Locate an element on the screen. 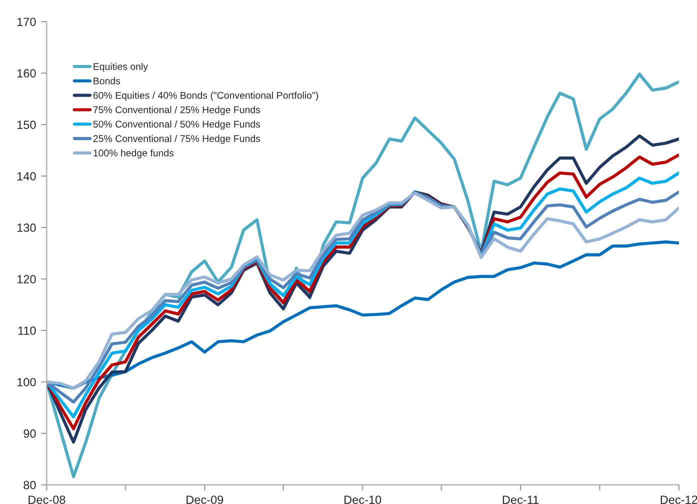 This screenshot has width=697, height=504. y-tick-label: 150 is located at coordinates (26, 124).